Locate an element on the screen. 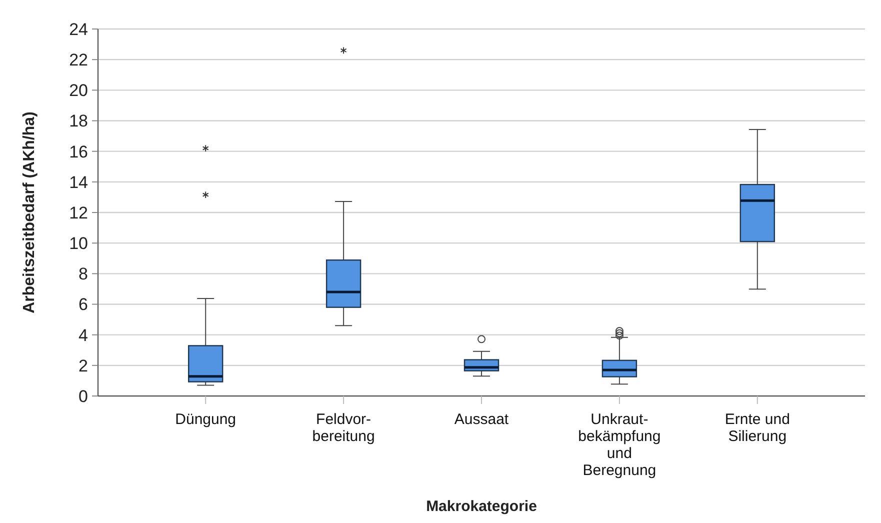  x-tick-label: Feldvor- bereitung is located at coordinates (343, 428).